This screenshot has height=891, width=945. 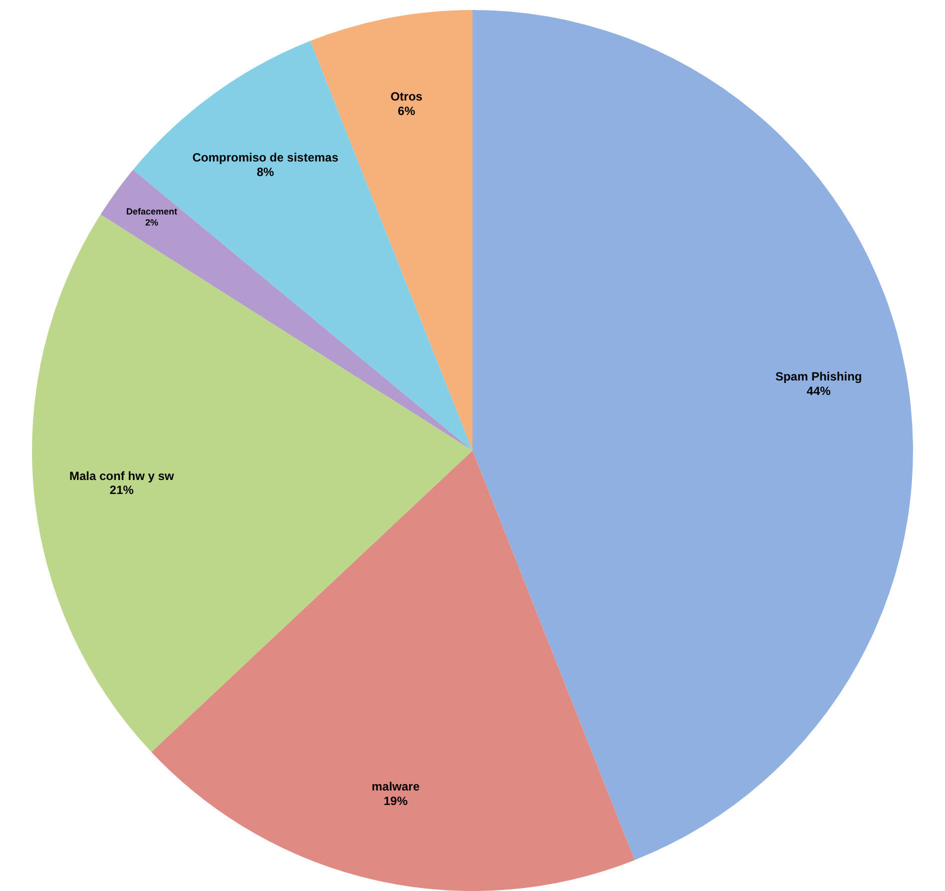 I want to click on data-label: 6%, so click(x=407, y=111).